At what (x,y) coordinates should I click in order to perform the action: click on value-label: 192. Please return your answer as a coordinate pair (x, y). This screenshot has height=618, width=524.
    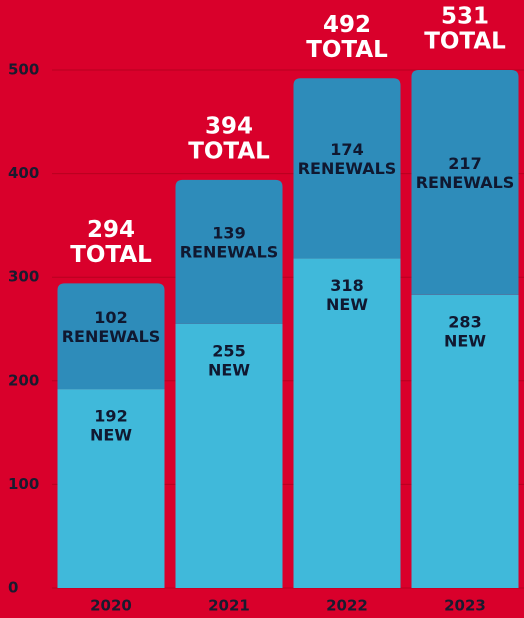
    Looking at the image, I should click on (110, 416).